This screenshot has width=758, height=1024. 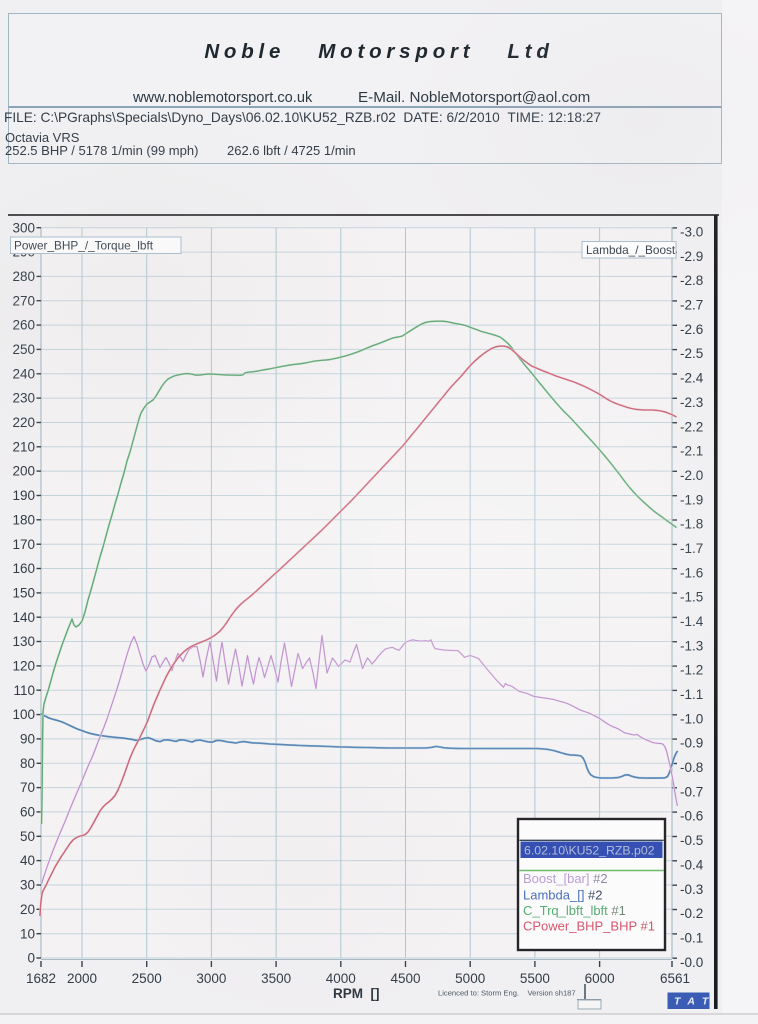 I want to click on svg-text: -2.8, so click(x=691, y=280).